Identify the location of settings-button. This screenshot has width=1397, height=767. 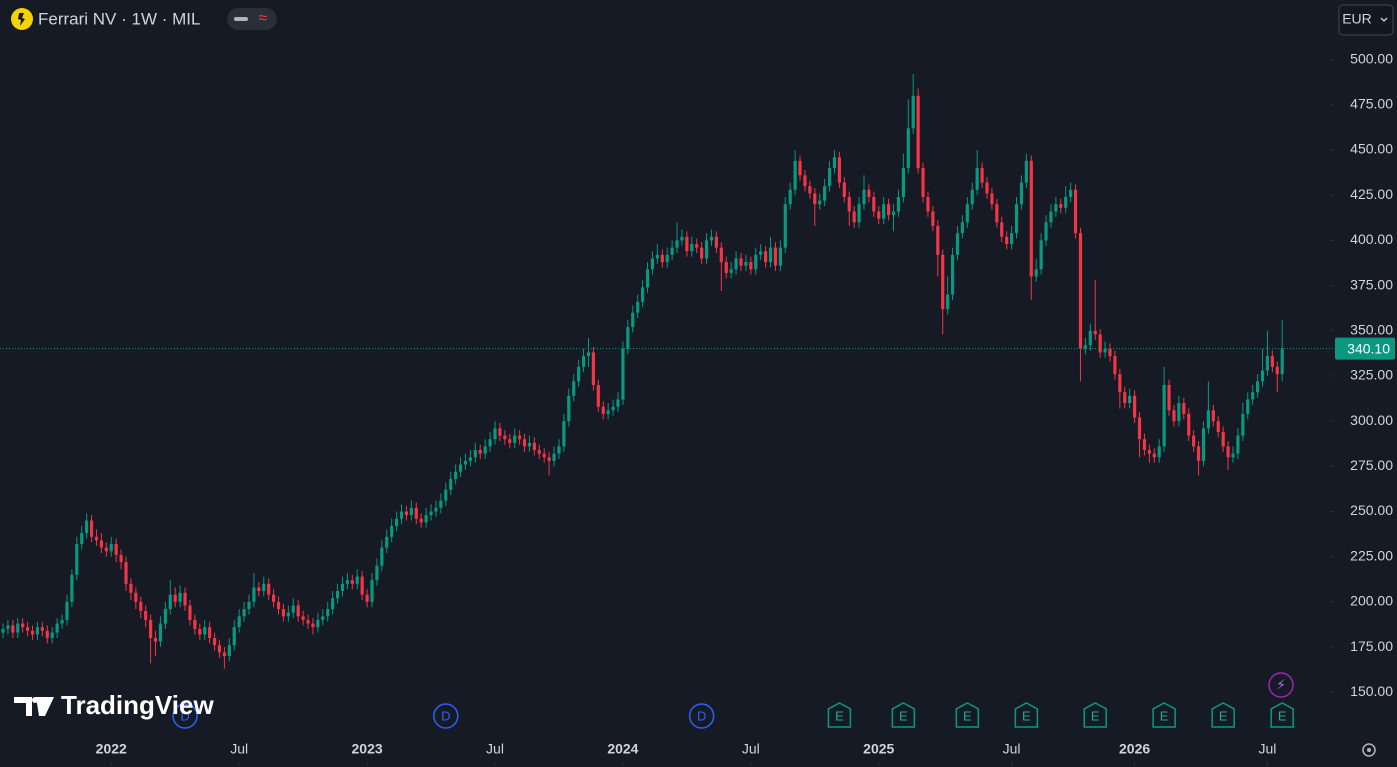
(1369, 750).